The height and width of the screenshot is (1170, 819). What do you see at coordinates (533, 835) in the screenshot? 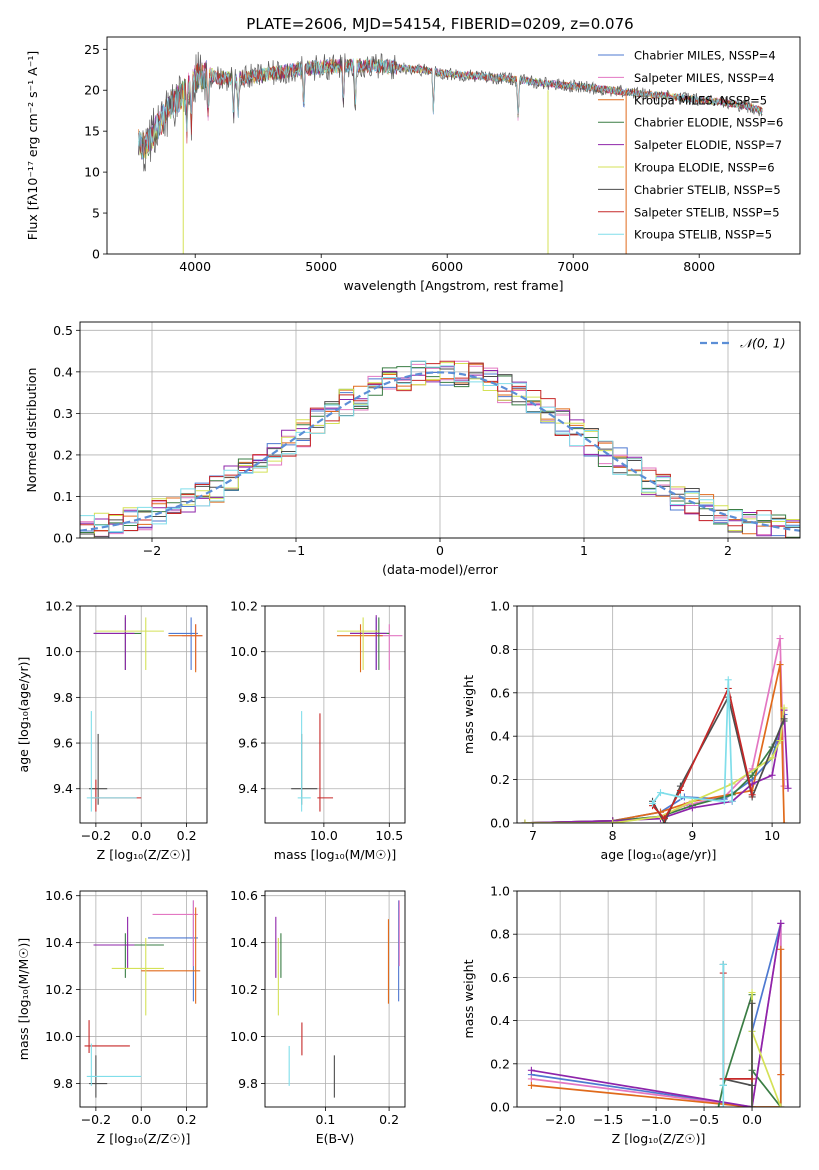
I see `x-tick-label: 7` at bounding box center [533, 835].